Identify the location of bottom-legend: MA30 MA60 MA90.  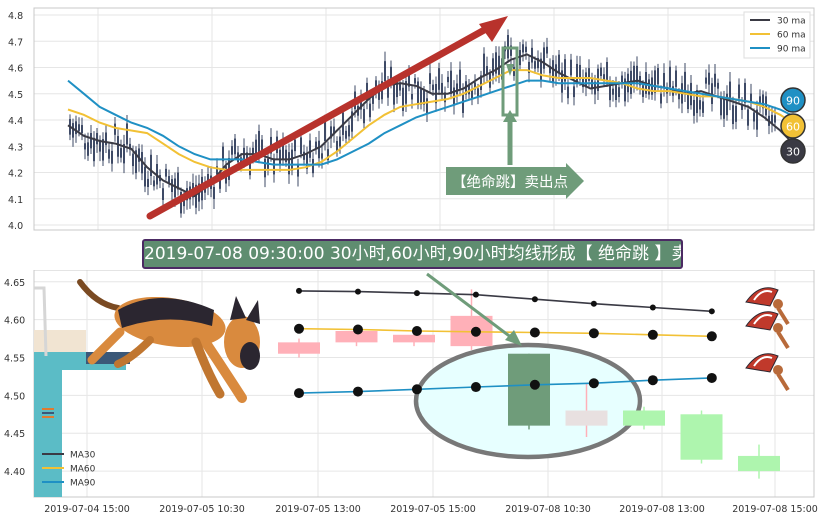
(69, 470).